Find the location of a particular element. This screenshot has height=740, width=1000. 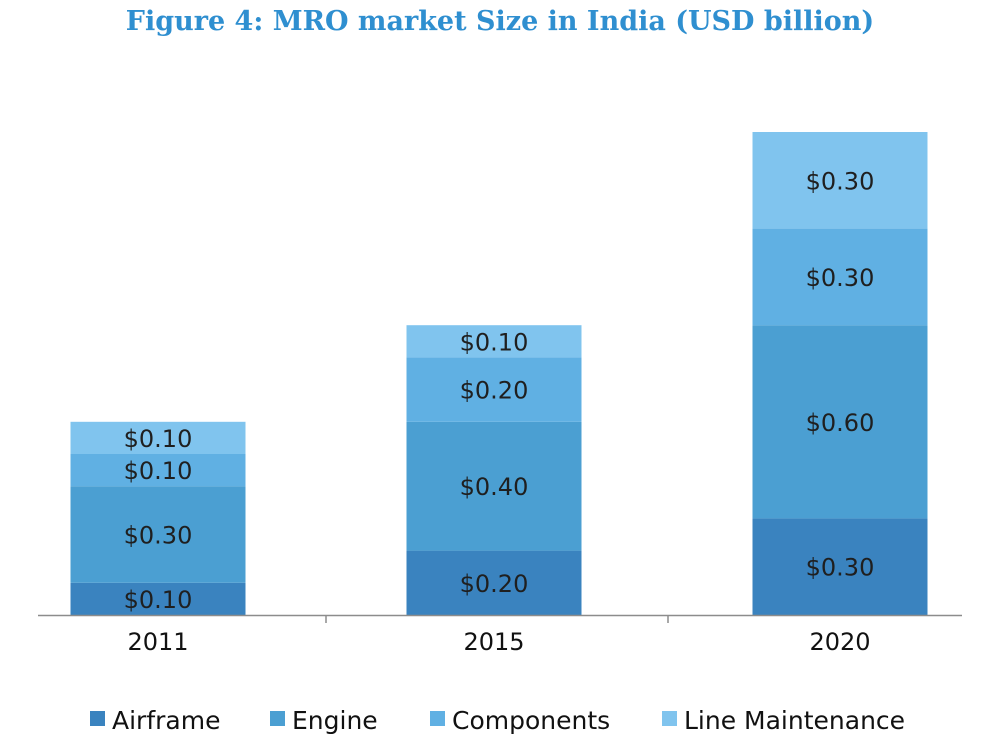

data-label-airframe-2011: $0.10 is located at coordinates (158, 600).